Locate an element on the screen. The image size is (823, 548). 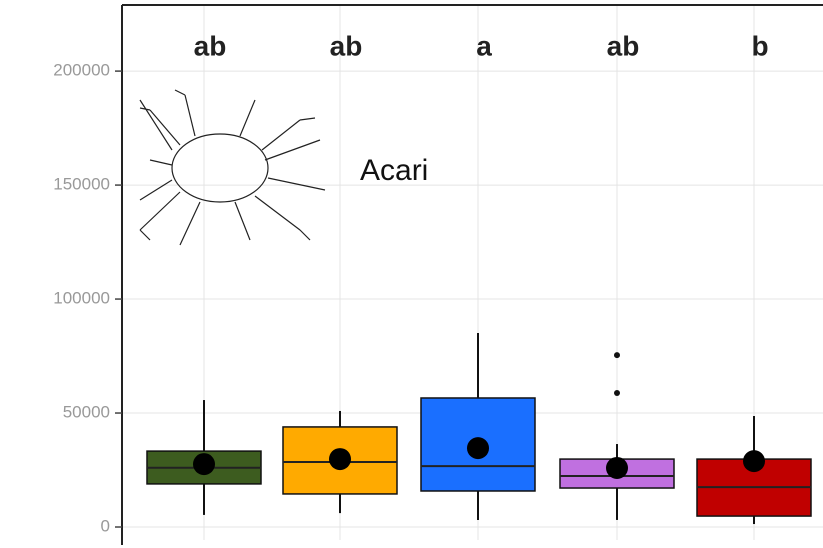
mite-icon is located at coordinates (232, 167).